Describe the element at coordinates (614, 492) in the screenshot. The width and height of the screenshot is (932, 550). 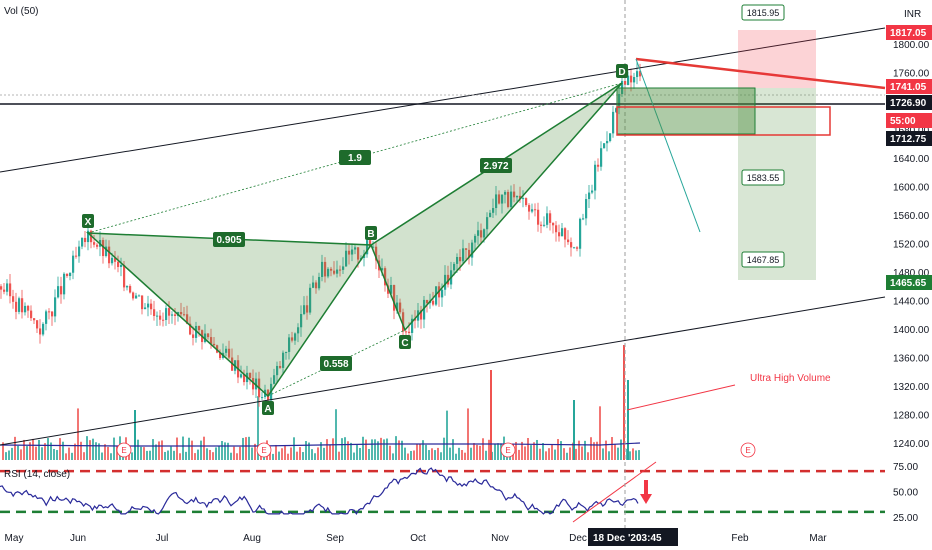
I see `rsi-trendline` at that location.